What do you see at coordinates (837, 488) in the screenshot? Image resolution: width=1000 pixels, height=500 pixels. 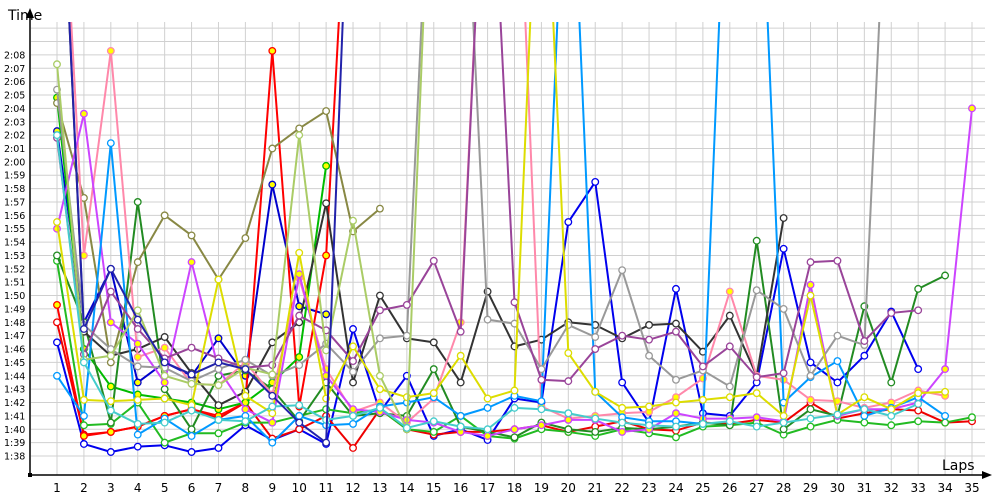 I see `x-tick-label: 30` at bounding box center [837, 488].